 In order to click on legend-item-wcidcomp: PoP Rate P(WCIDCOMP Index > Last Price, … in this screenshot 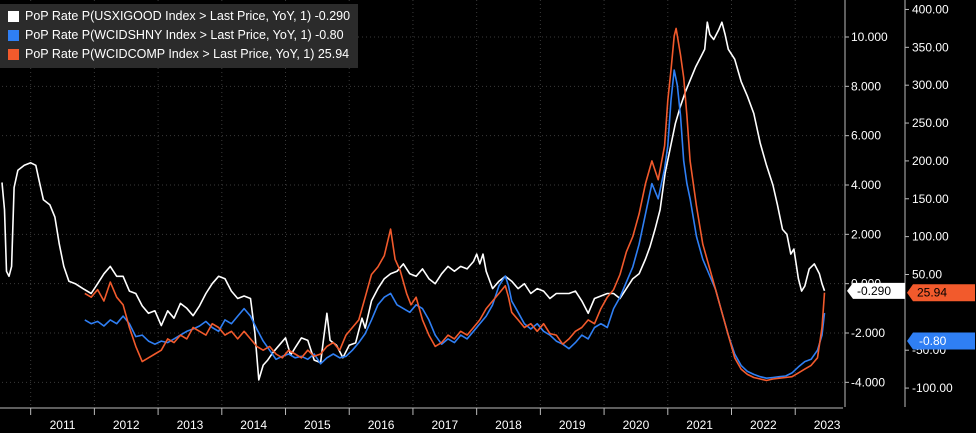, I will do `click(179, 54)`.